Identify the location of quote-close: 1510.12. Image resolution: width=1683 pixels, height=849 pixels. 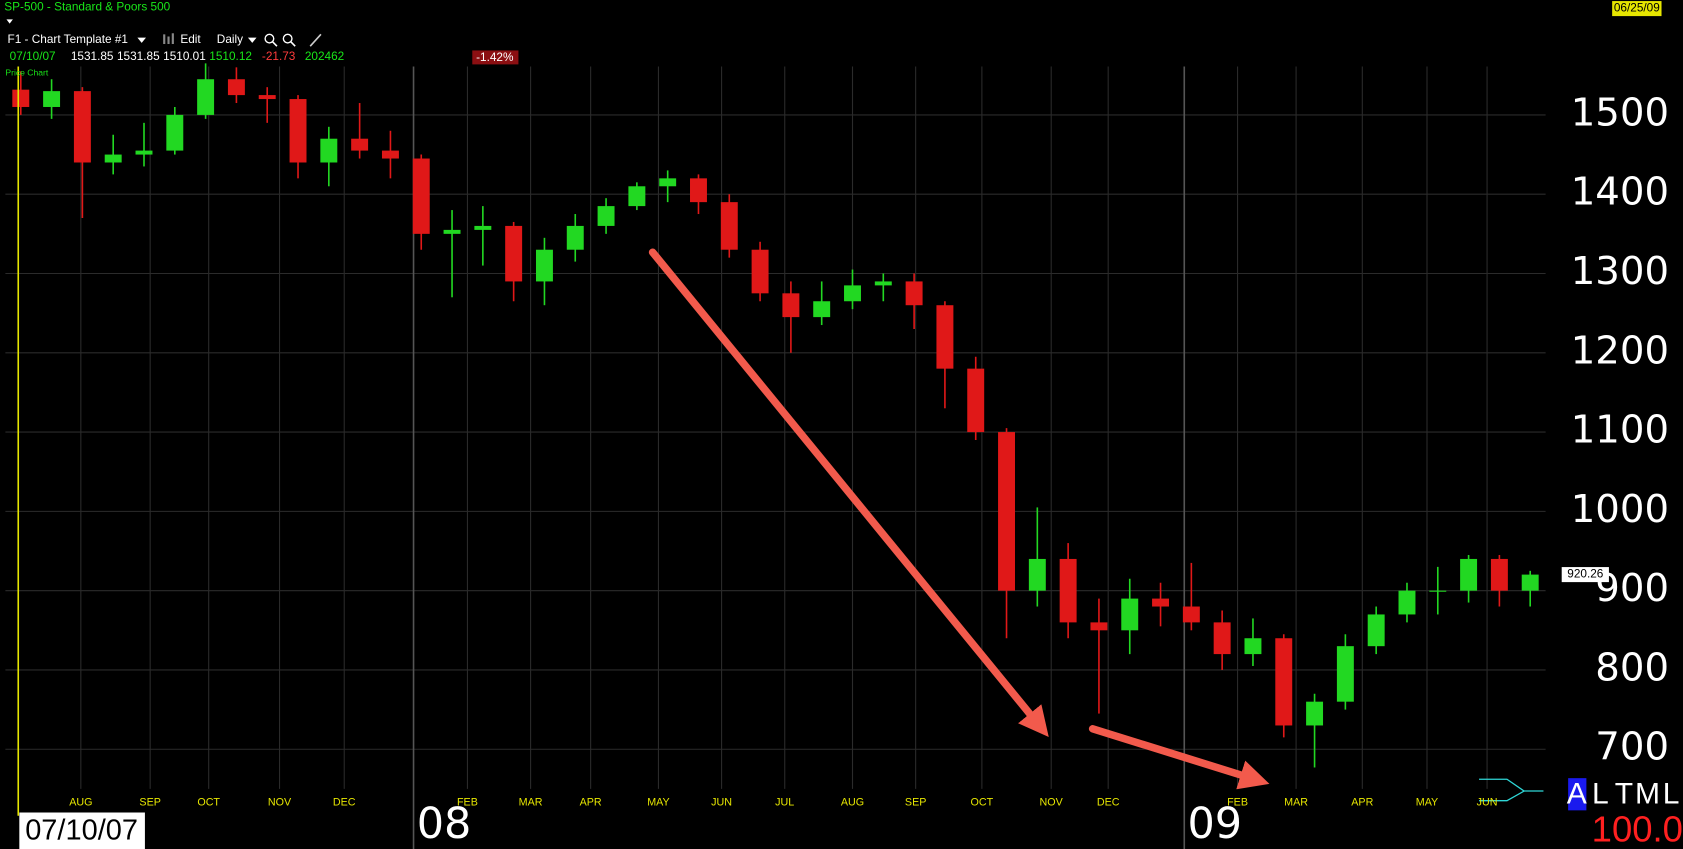
(230, 56).